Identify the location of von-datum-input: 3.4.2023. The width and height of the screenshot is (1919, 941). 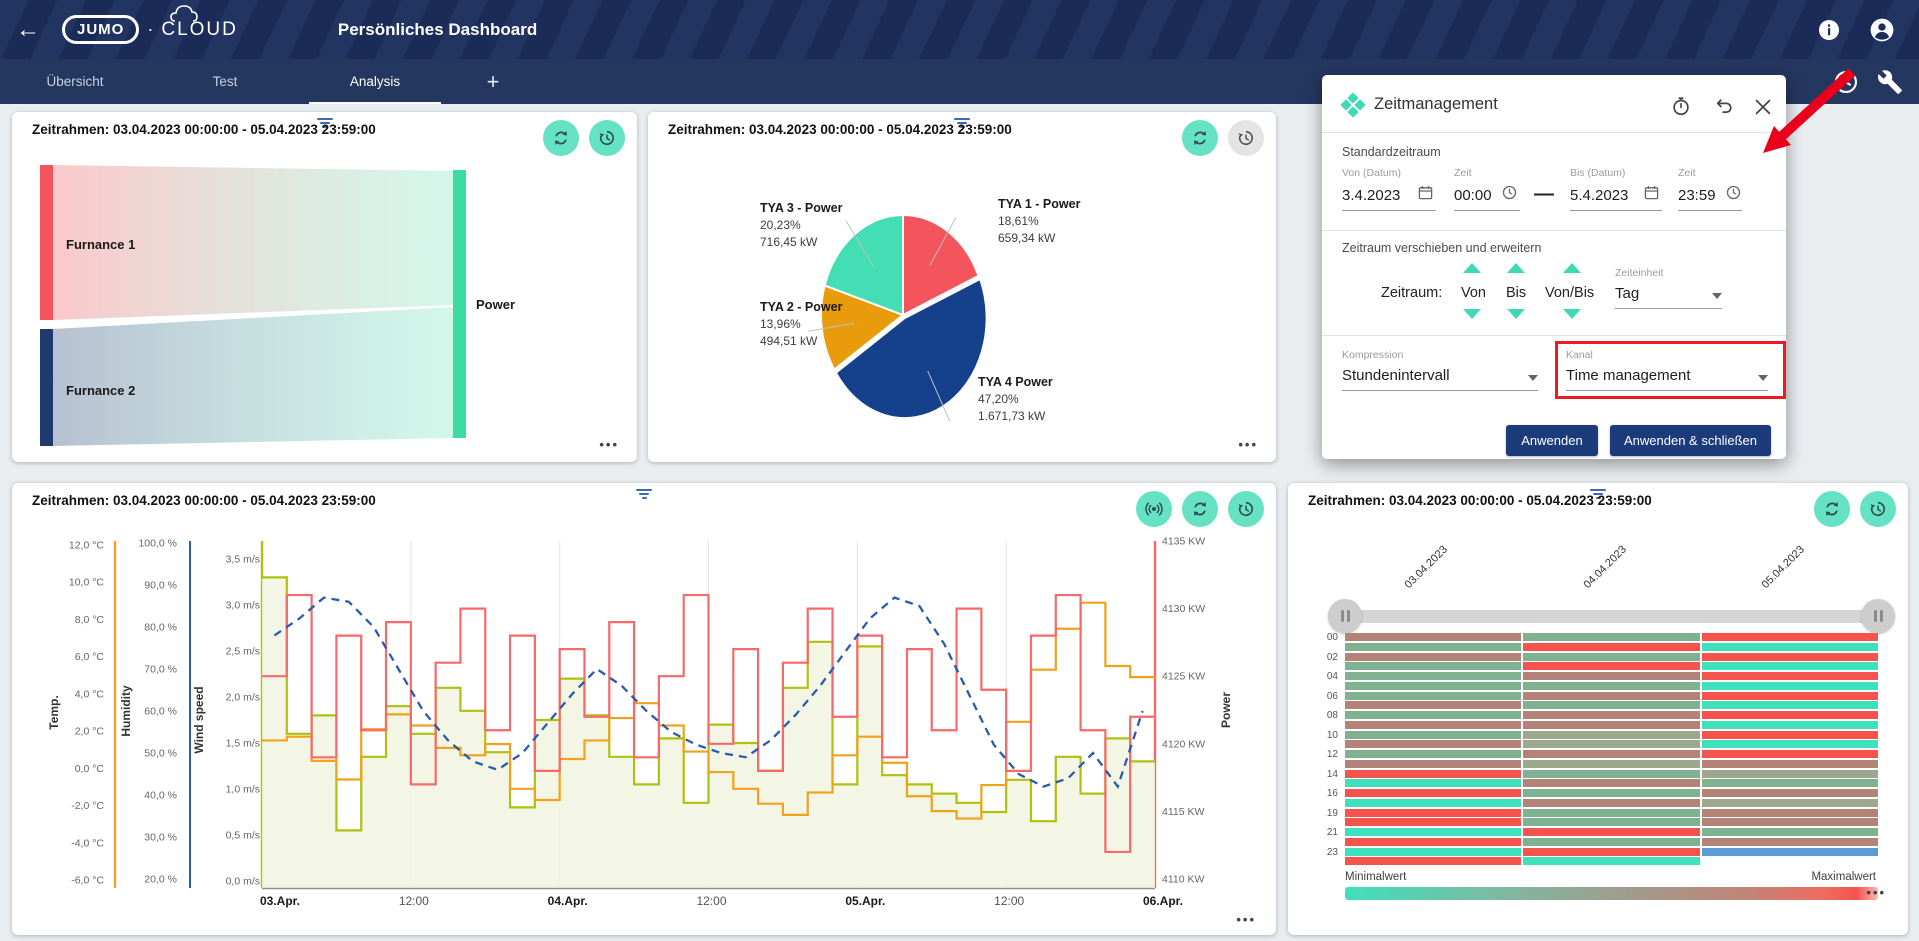
(1371, 195).